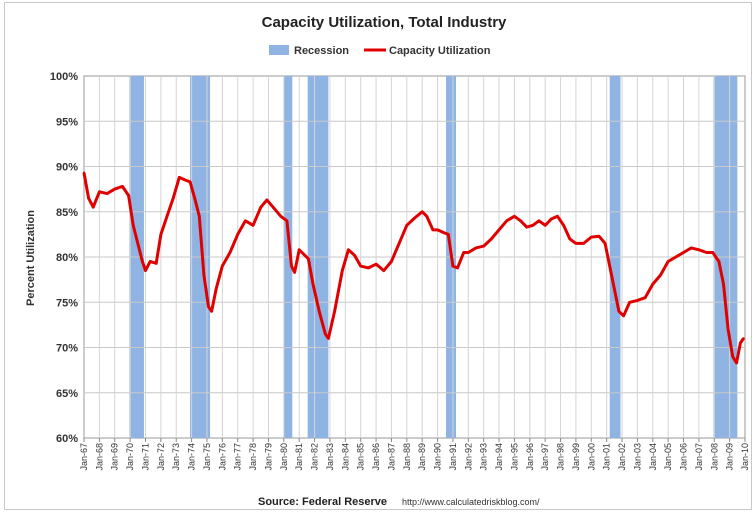 The height and width of the screenshot is (516, 756). What do you see at coordinates (484, 457) in the screenshot?
I see `x-tick-label: Jan-93` at bounding box center [484, 457].